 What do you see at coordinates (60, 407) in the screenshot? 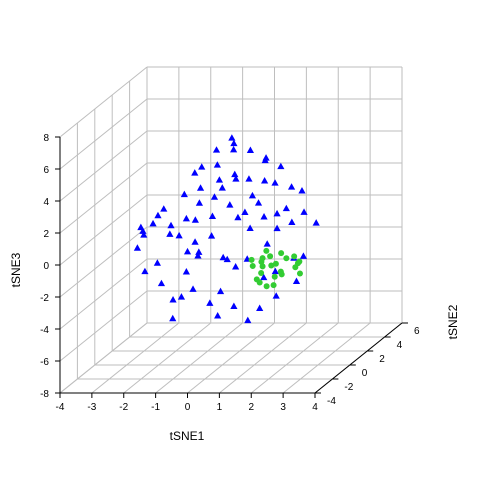
I see `x-tick-label: -4` at bounding box center [60, 407].